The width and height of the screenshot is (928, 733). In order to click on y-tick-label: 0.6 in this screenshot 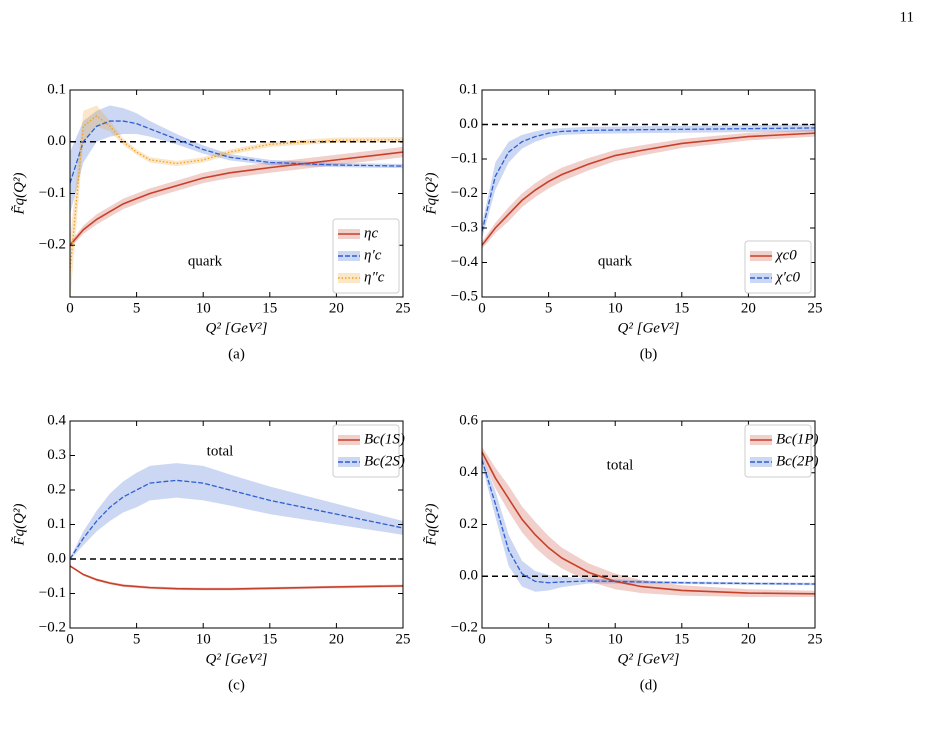, I will do `click(468, 420)`.